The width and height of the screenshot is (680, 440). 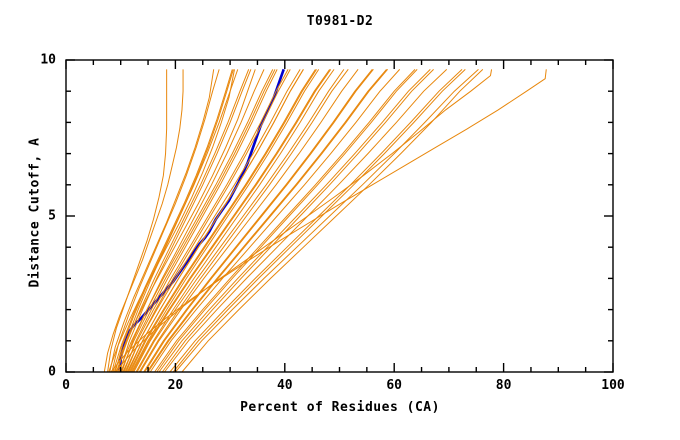 What do you see at coordinates (340, 21) in the screenshot?
I see `page-title: T0981-D2` at bounding box center [340, 21].